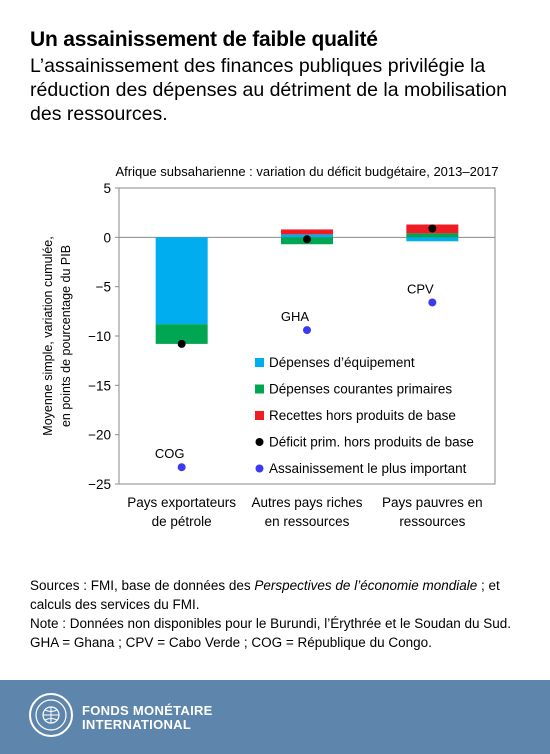 The height and width of the screenshot is (754, 550). What do you see at coordinates (275, 717) in the screenshot?
I see `footer-bar: FONDS MONÉTAIRE INTERNATIONAL` at bounding box center [275, 717].